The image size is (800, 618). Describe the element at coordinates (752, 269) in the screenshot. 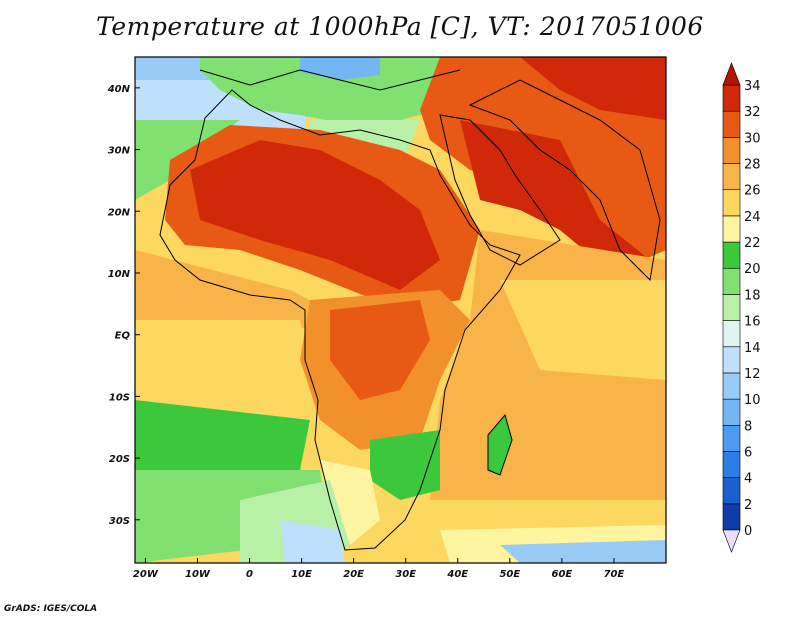

I see `colorbar-label: 20` at that location.